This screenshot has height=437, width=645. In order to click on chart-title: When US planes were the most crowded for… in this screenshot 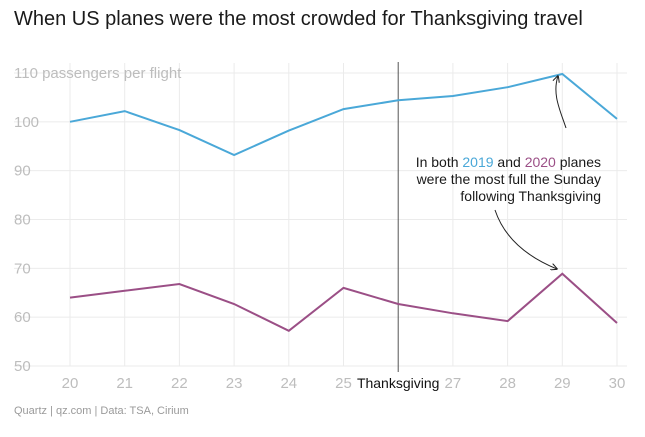, I will do `click(298, 19)`.